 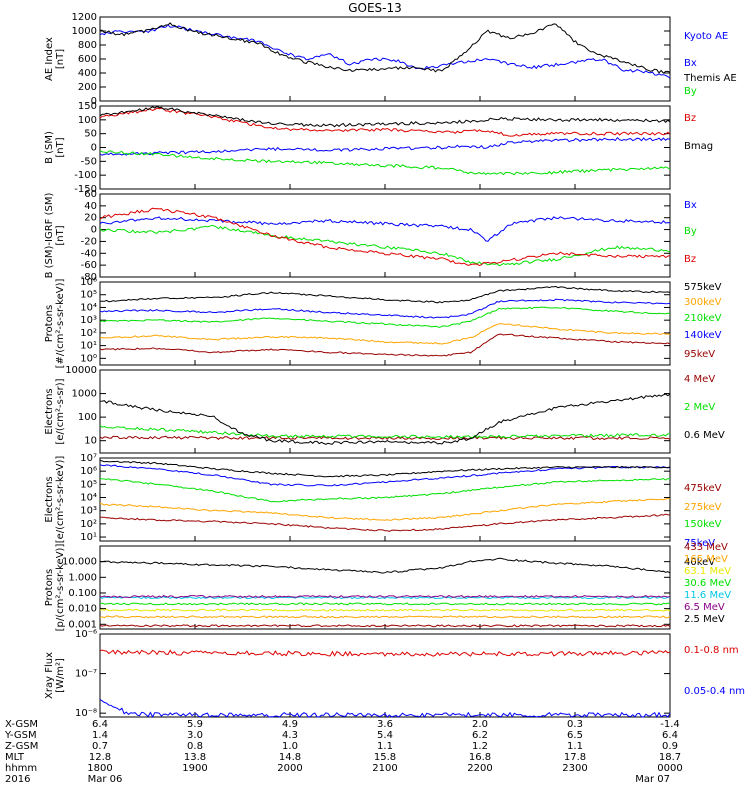 What do you see at coordinates (15, 757) in the screenshot?
I see `ephemeris-row-label: MLT` at bounding box center [15, 757].